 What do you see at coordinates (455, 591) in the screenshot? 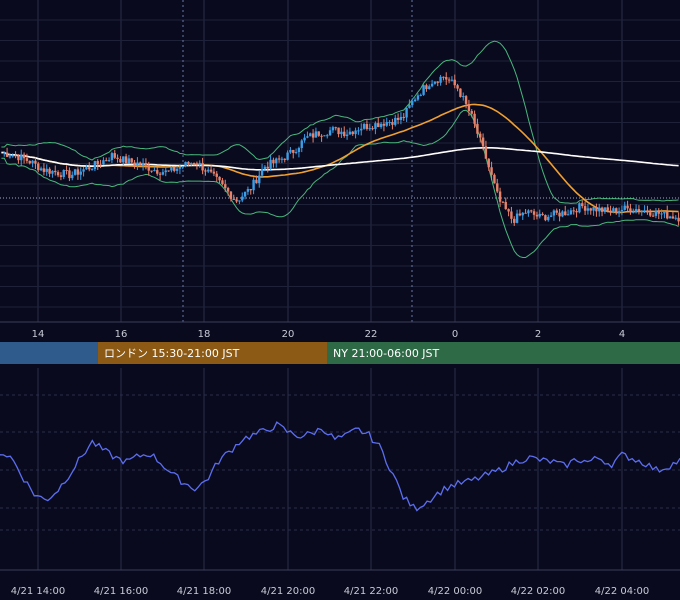
I see `x-tick-label-datetime: 4/22 00:00` at bounding box center [455, 591].